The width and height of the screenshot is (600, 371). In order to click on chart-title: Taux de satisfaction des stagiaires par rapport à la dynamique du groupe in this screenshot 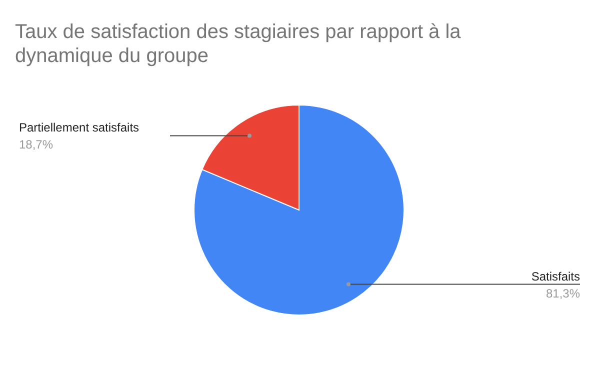, I will do `click(238, 44)`.